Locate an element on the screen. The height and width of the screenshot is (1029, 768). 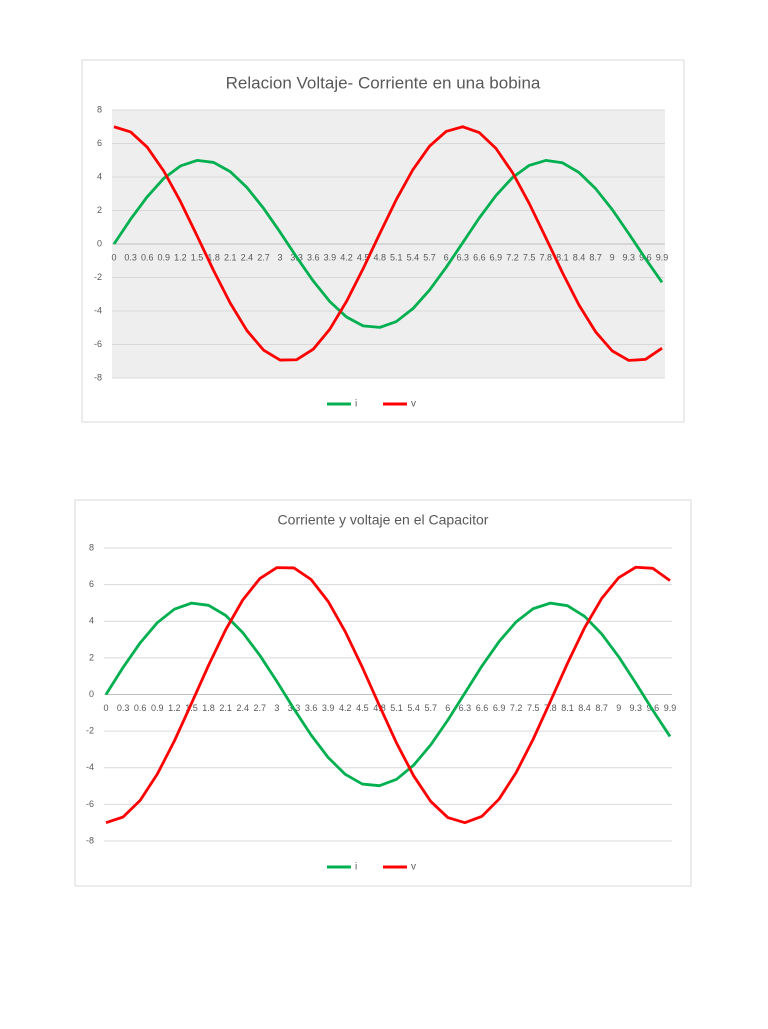
chart-title: Corriente y voltaje en el Capacitor is located at coordinates (383, 520).